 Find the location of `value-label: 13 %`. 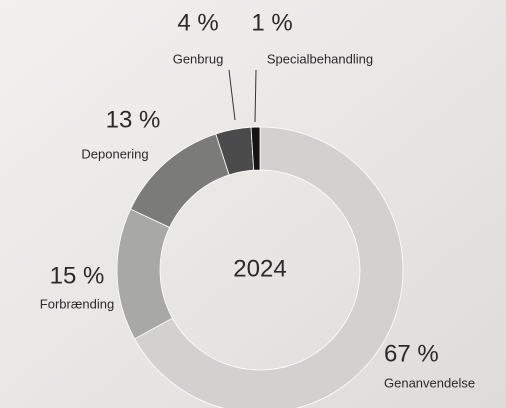

value-label: 13 % is located at coordinates (133, 119).